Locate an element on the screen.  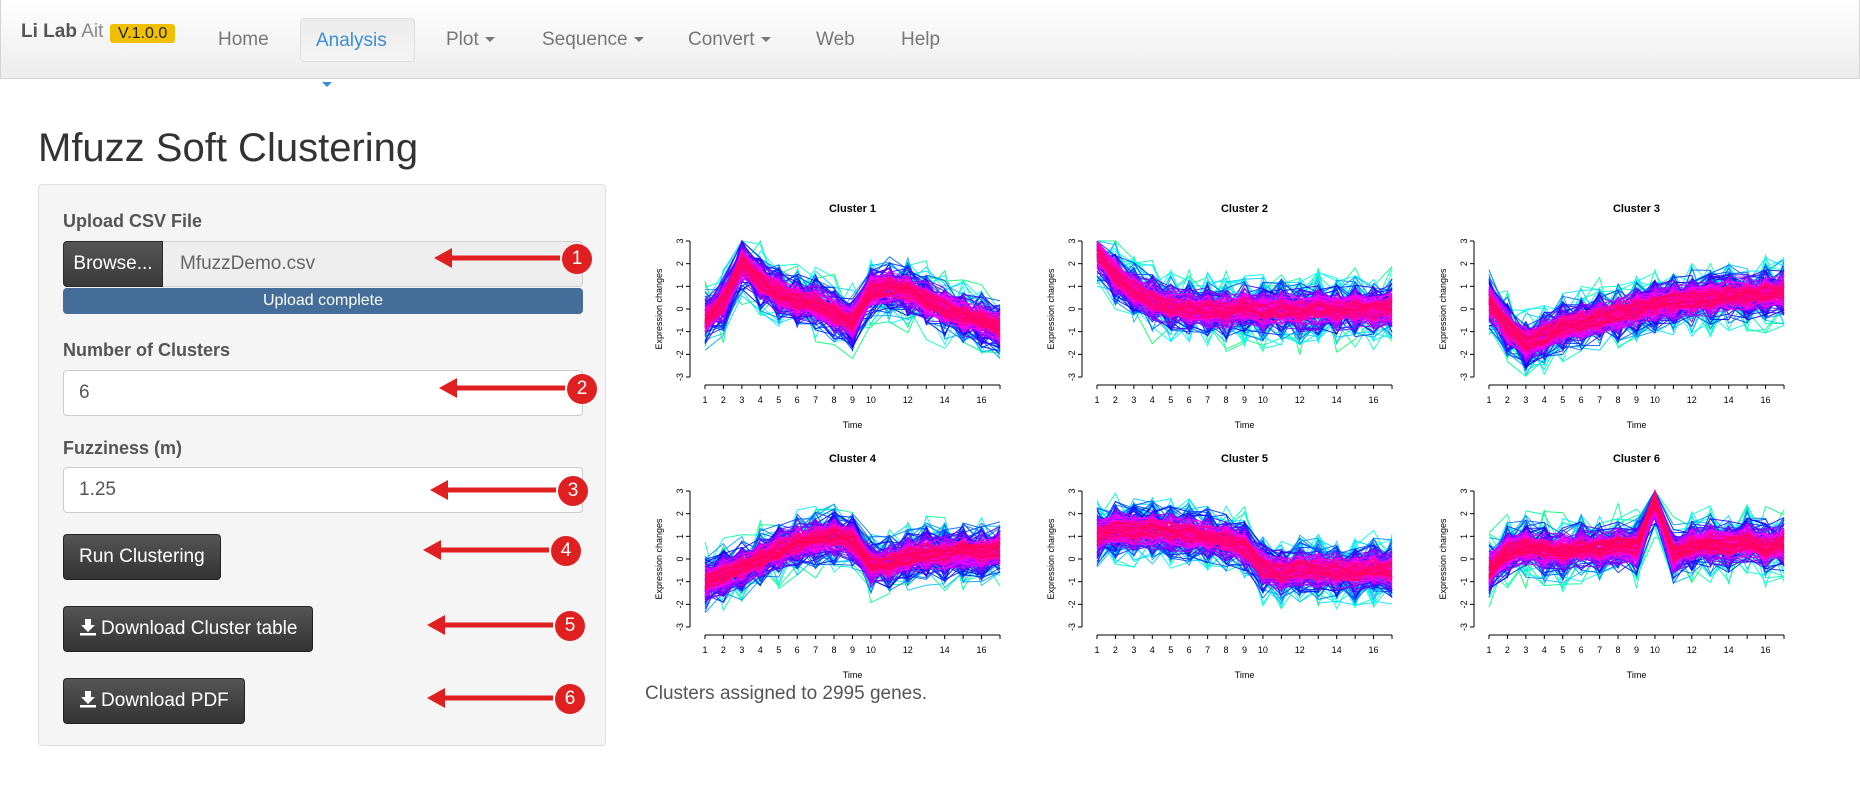
run-clustering-button: Run Clustering is located at coordinates (142, 557).